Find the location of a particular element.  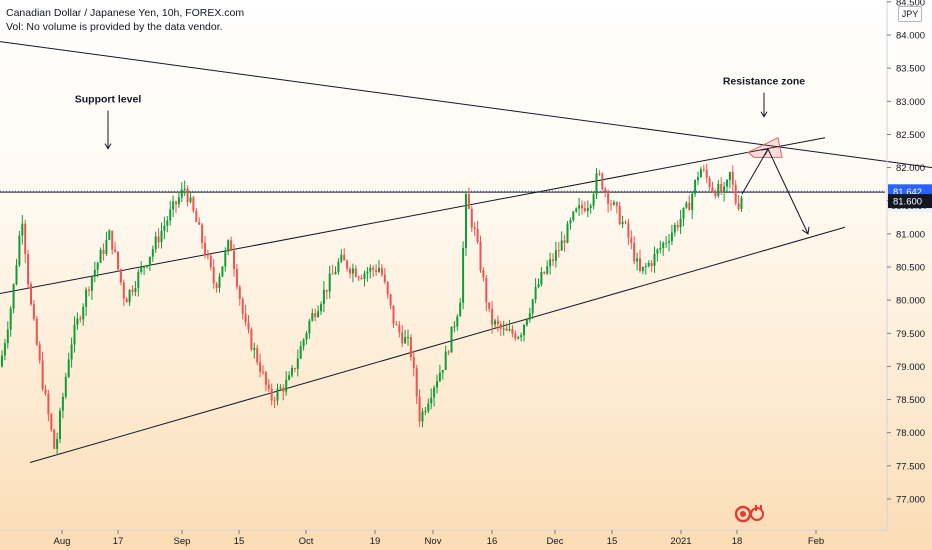

time-axis: Aug 17 Sep 15 Oct 19 Nov 16 Dec 15 2021 18 Feb is located at coordinates (444, 538).